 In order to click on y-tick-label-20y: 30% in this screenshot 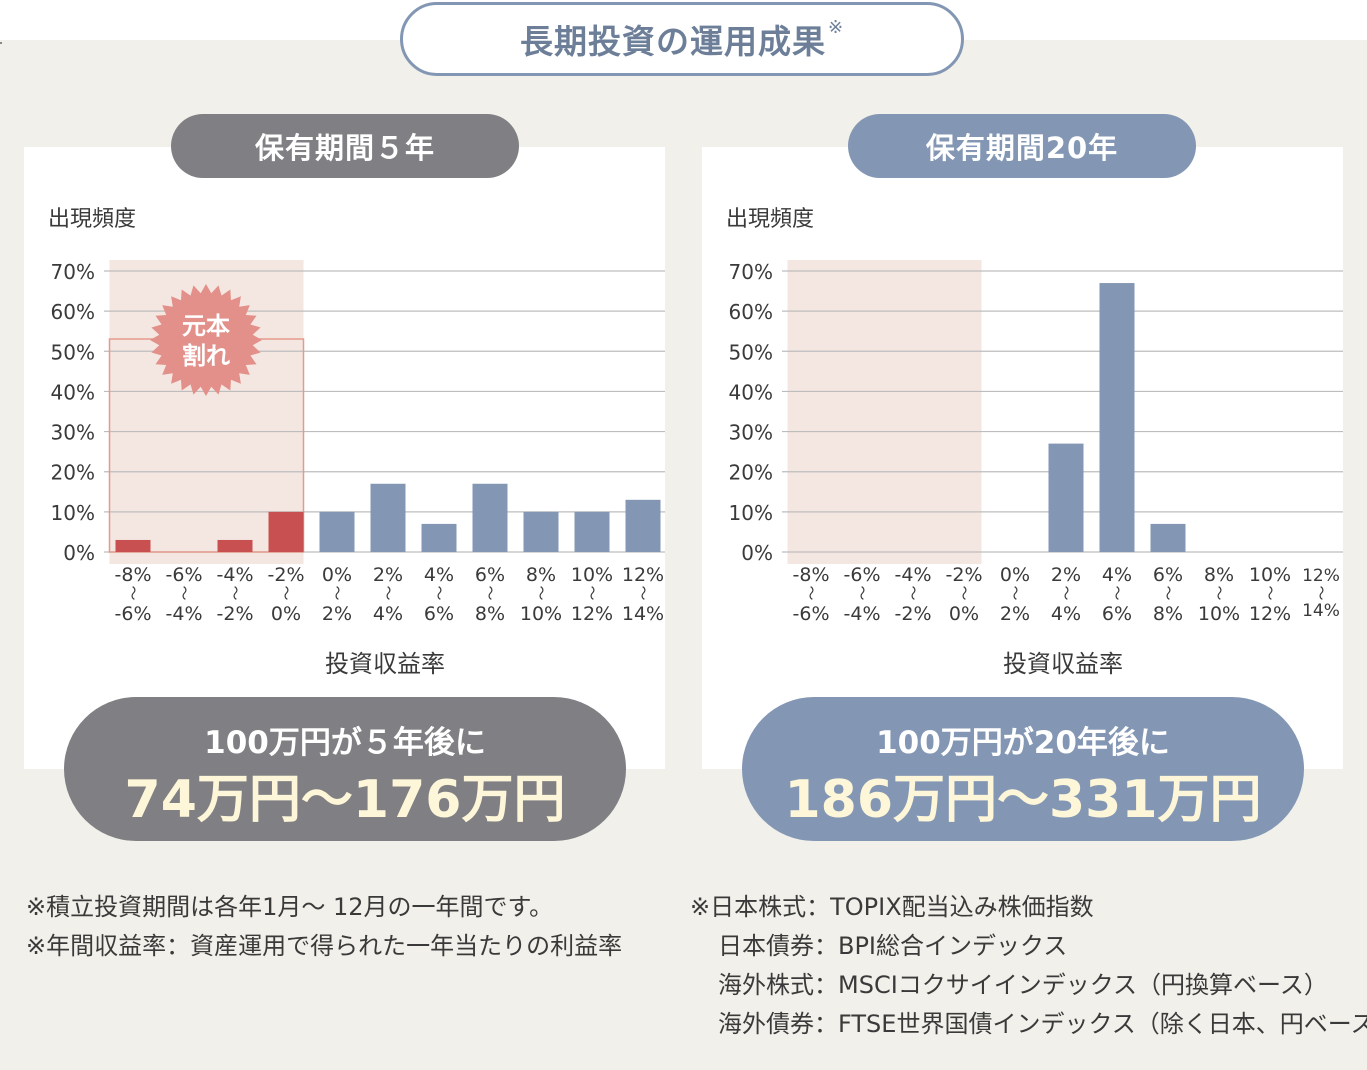, I will do `click(751, 433)`.